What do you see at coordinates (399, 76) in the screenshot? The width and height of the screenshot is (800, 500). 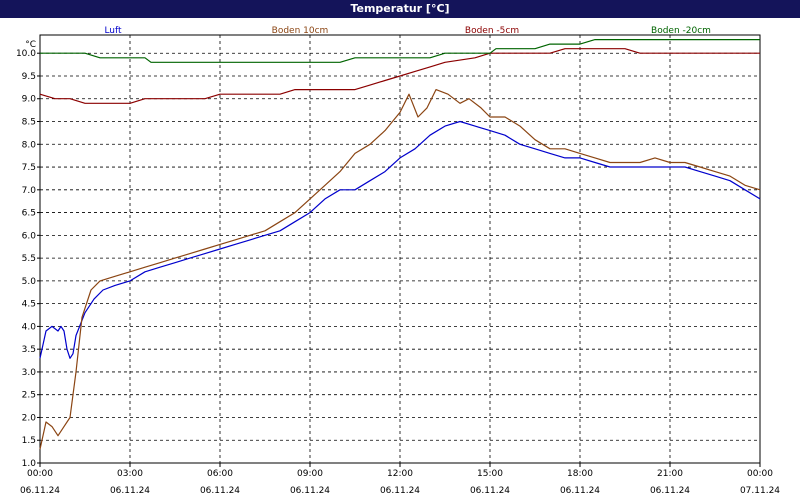 I see `series-line-boden-5cm` at bounding box center [399, 76].